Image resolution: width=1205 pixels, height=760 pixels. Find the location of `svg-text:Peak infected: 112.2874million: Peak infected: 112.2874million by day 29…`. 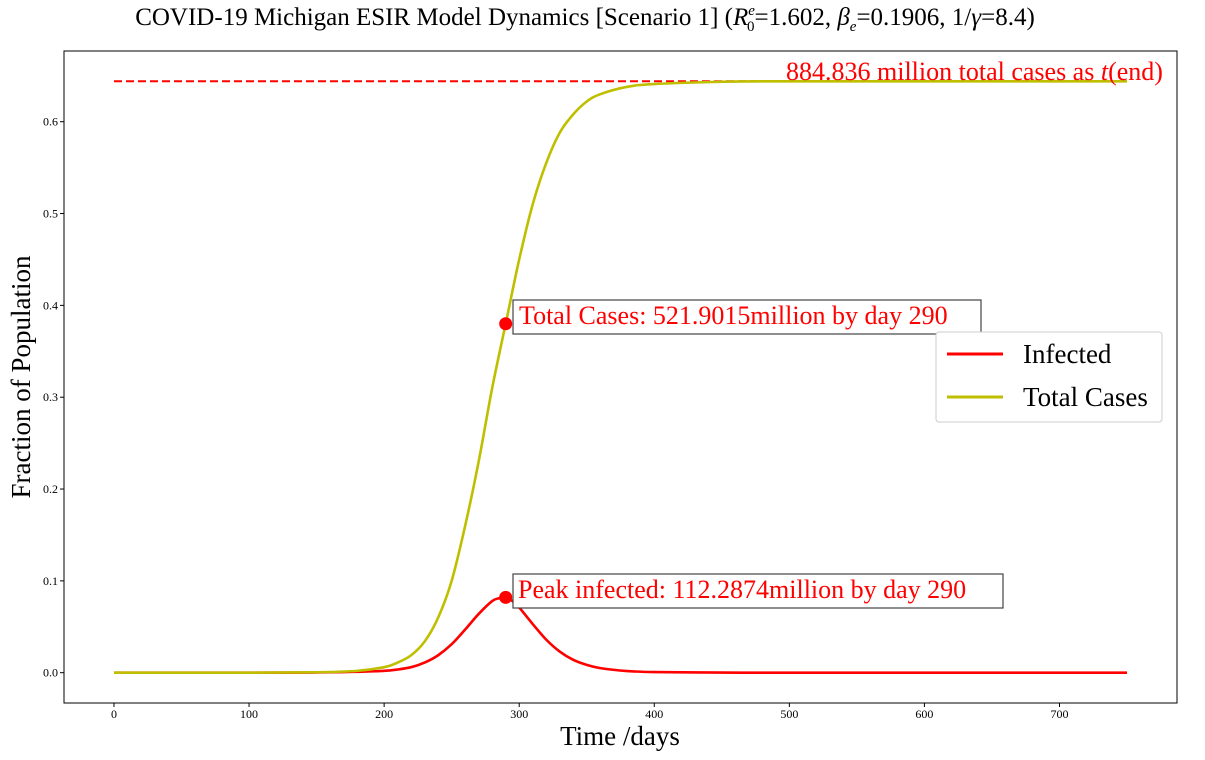

svg-text:Peak infected: 112.2874million: Peak infected: 112.2874million by day 29… is located at coordinates (742, 589).